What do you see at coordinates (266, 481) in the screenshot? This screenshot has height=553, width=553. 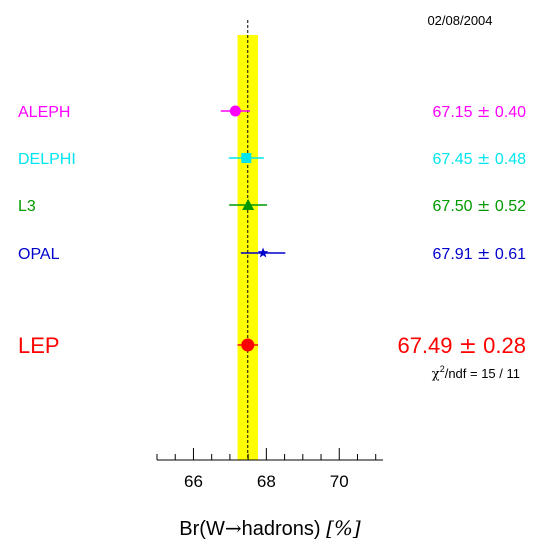 I see `x-tick-label: 68` at bounding box center [266, 481].